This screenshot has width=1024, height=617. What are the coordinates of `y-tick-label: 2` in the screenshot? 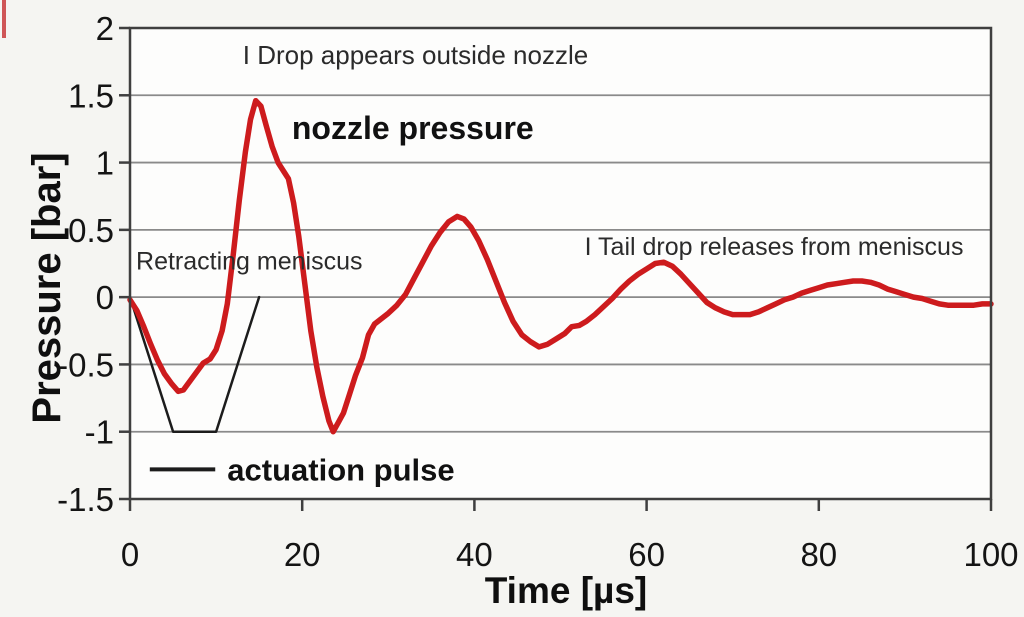 It's located at (105, 28).